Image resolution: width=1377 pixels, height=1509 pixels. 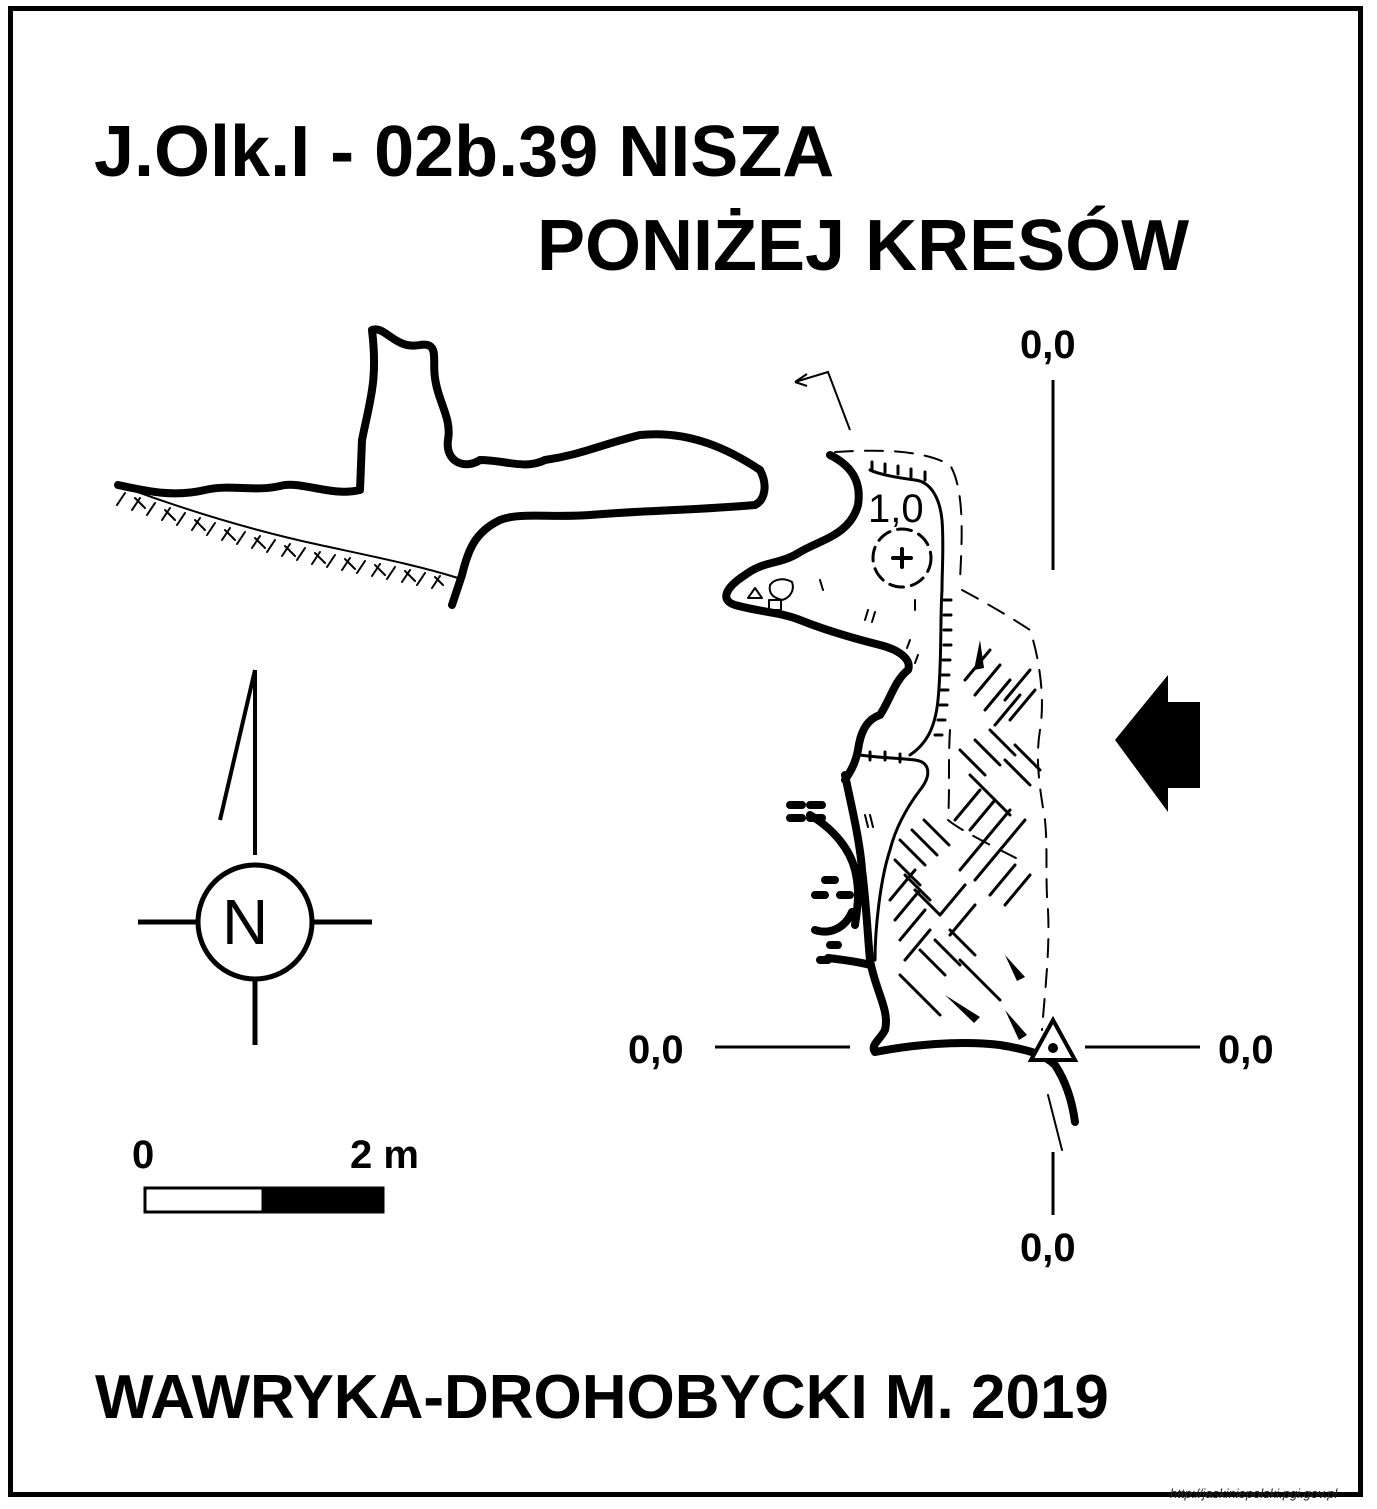 I want to click on plan-outline-lower, so click(x=960, y=948).